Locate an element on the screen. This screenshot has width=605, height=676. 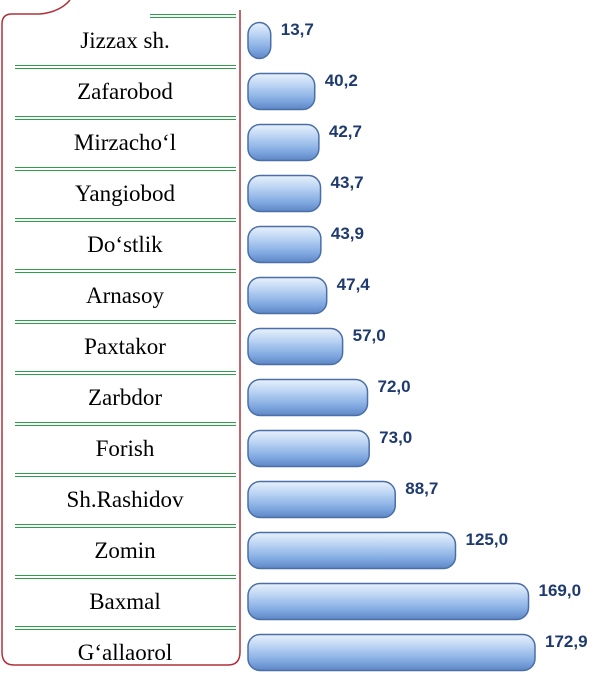
category-label: Baxmal is located at coordinates (125, 601).